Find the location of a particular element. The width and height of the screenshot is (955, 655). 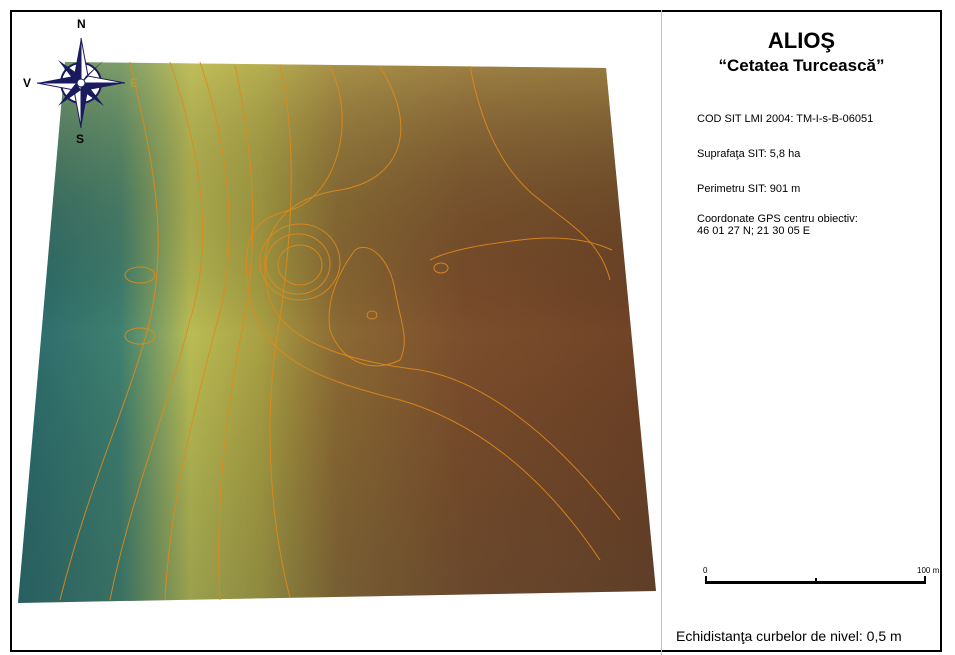

site-subtitle: “Cetatea Turcească” is located at coordinates (801, 65).